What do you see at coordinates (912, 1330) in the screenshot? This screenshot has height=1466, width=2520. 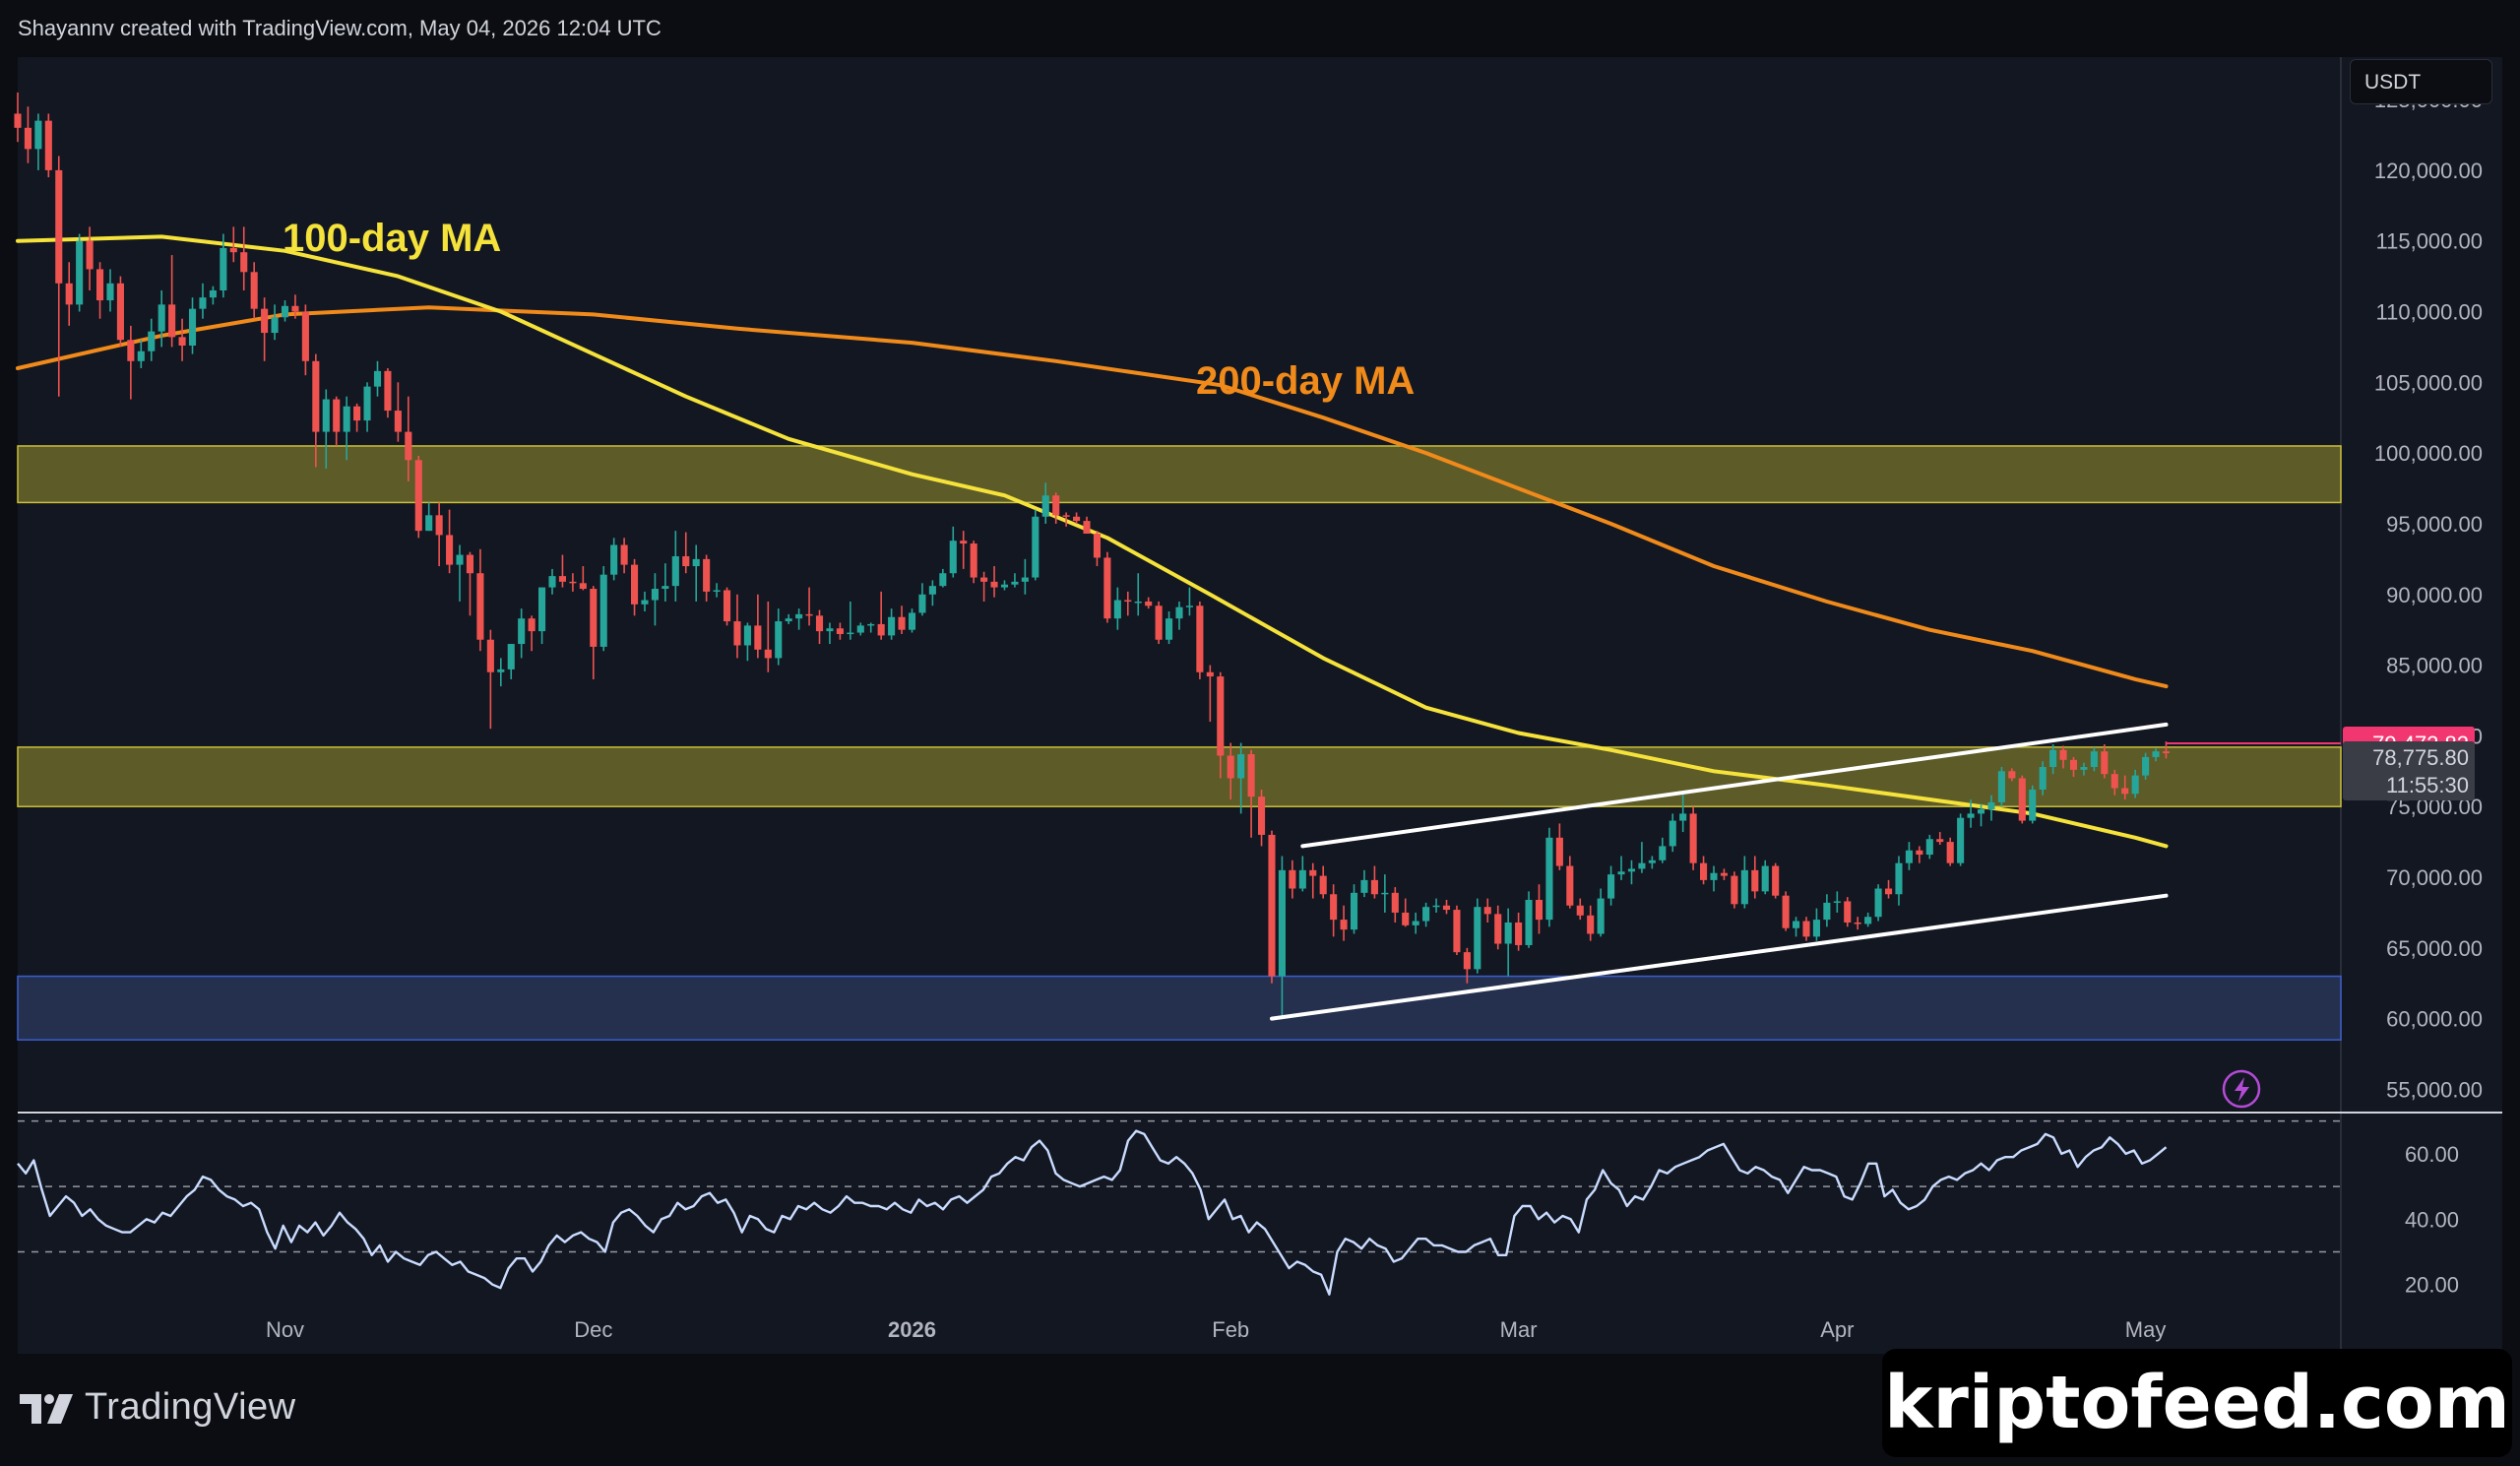 I see `time-tick-label: 2026` at bounding box center [912, 1330].